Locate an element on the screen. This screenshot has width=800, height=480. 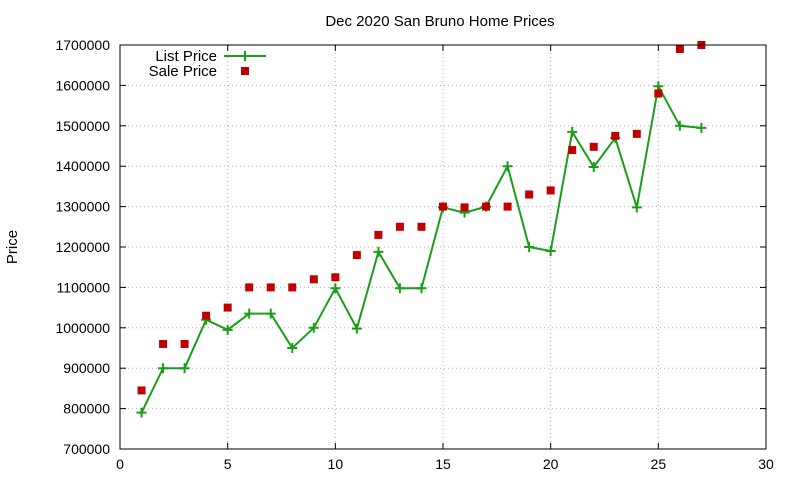
x-tick-label: 20 is located at coordinates (551, 464).